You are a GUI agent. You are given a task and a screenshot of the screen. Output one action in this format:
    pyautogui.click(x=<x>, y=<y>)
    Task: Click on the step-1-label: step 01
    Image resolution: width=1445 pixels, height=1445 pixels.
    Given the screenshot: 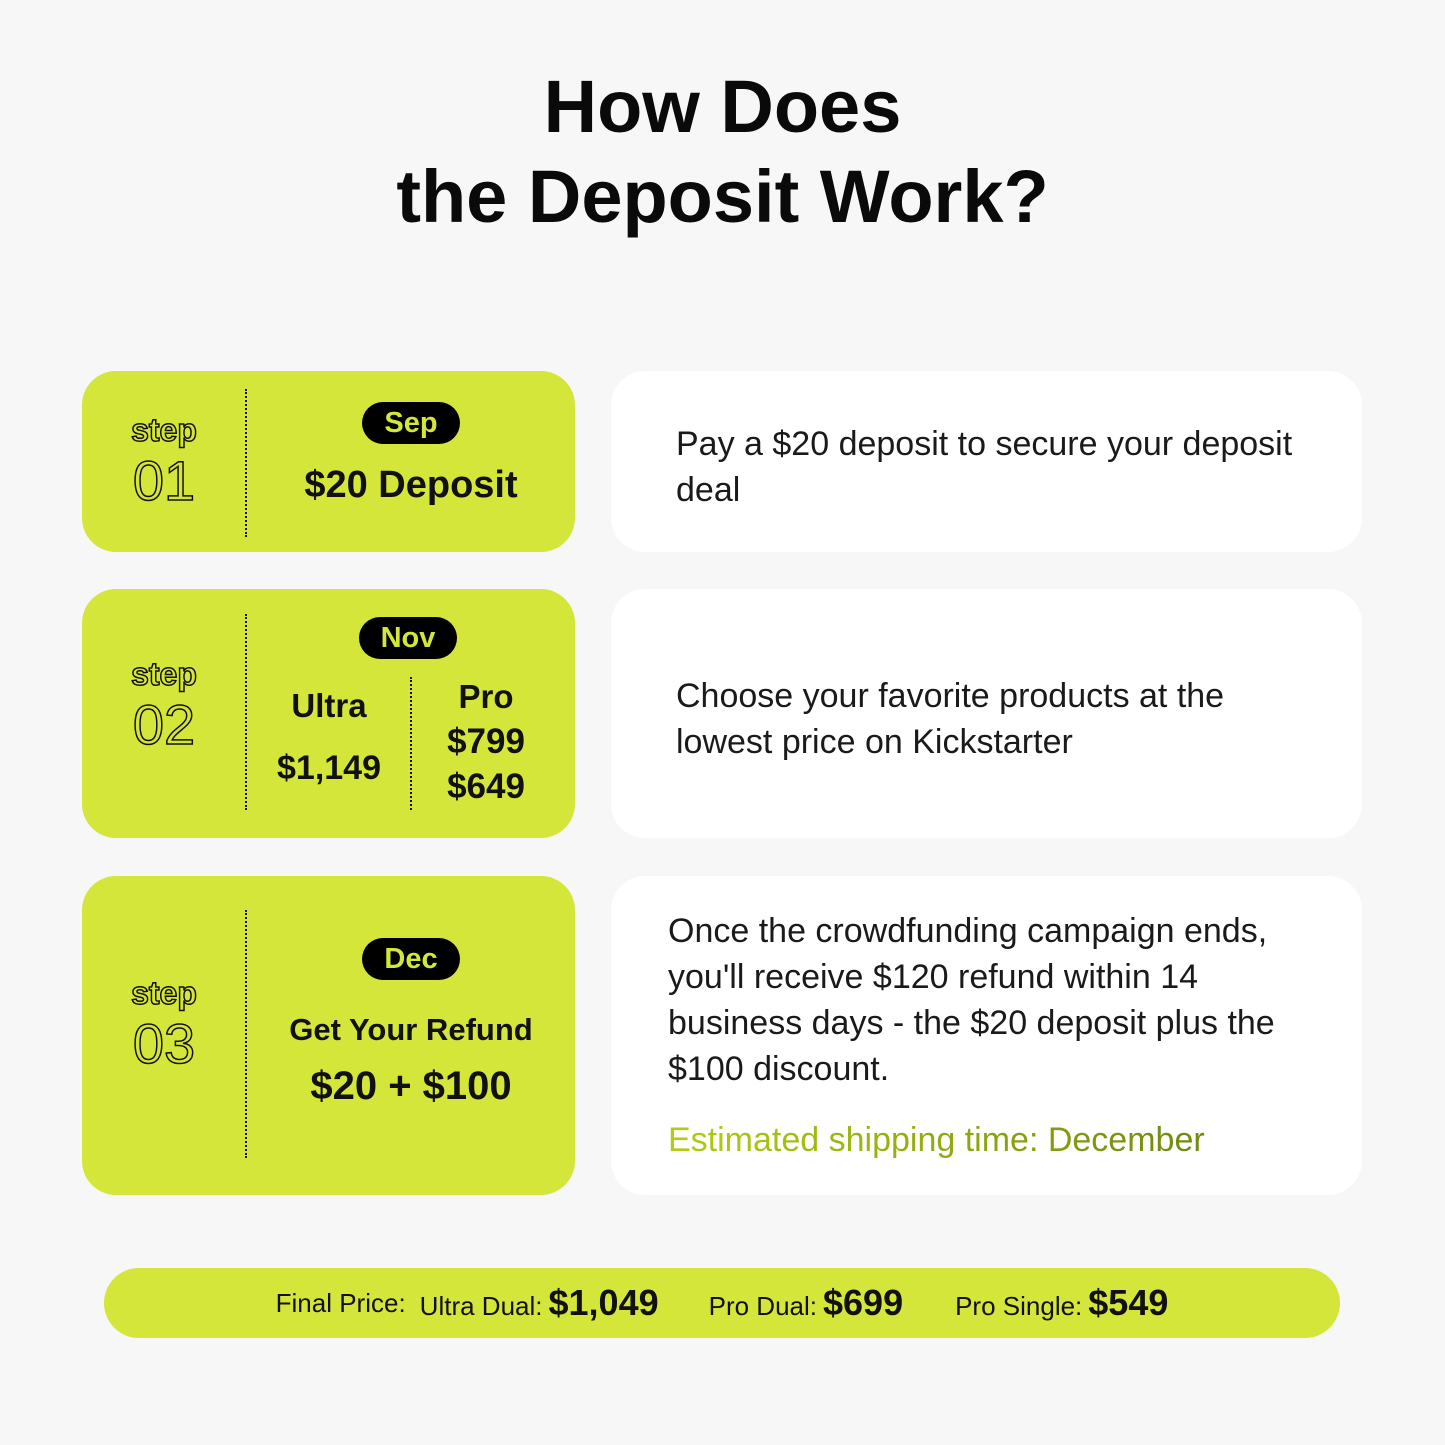 What is the action you would take?
    pyautogui.click(x=163, y=462)
    